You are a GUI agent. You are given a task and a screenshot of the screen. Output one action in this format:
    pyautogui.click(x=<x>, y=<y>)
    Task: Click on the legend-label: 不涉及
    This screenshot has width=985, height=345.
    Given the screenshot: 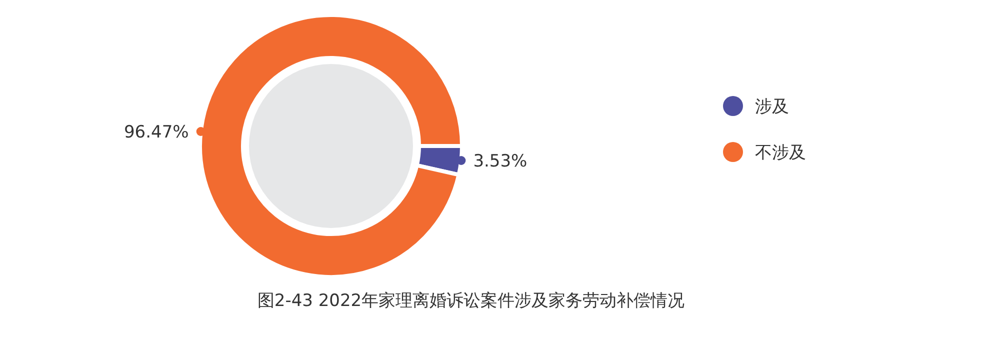 What is the action you would take?
    pyautogui.click(x=780, y=153)
    